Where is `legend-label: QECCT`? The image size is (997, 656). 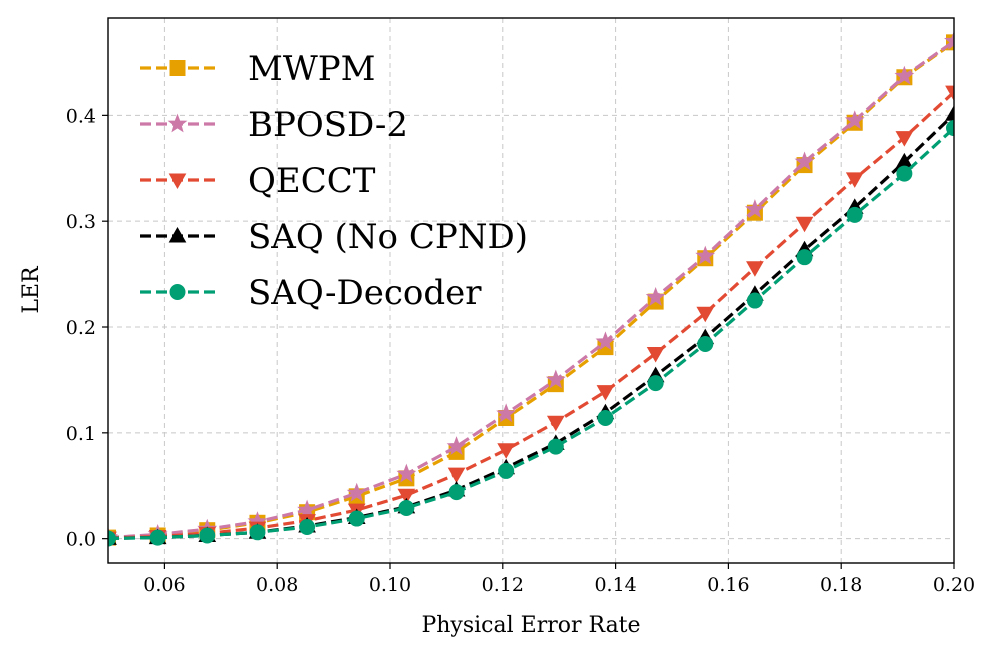 legend-label: QECCT is located at coordinates (312, 181).